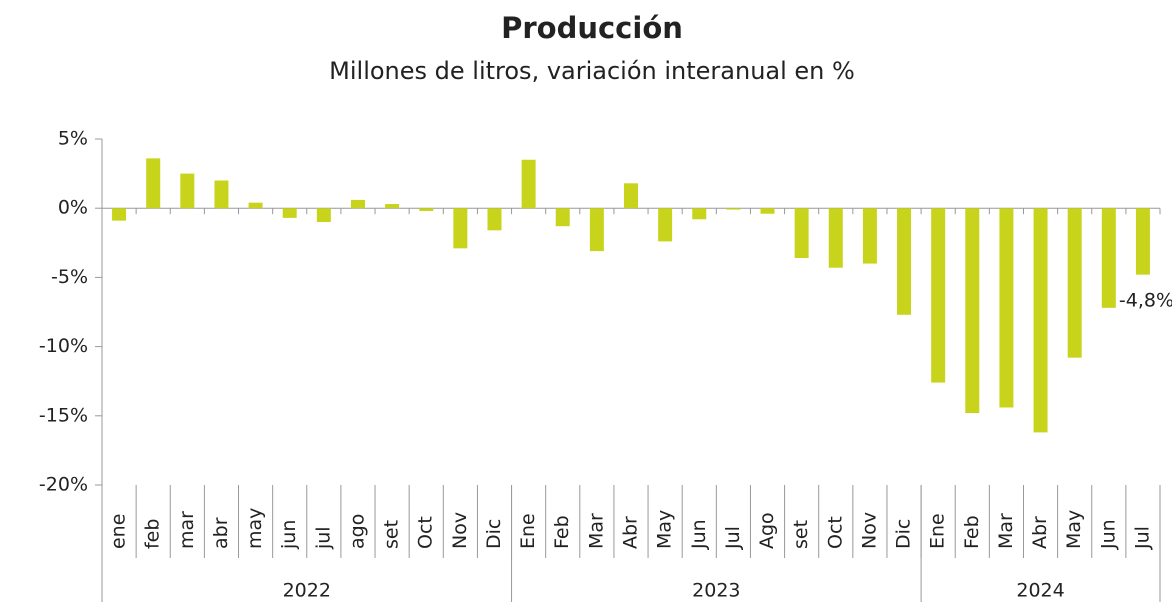 This screenshot has width=1172, height=602. What do you see at coordinates (1145, 301) in the screenshot?
I see `data-label: -4,8%` at bounding box center [1145, 301].